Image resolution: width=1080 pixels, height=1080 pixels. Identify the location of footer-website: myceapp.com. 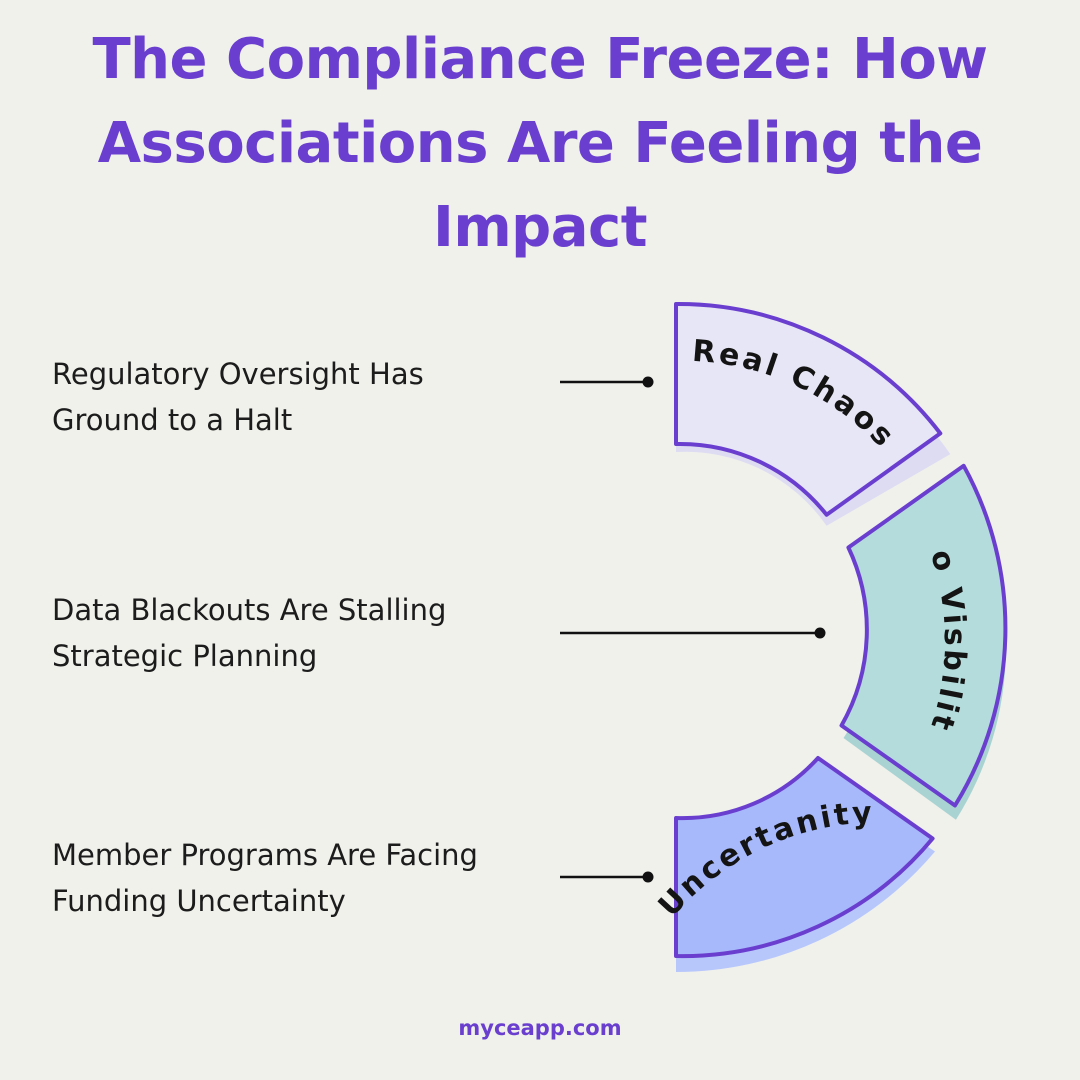
(540, 1028).